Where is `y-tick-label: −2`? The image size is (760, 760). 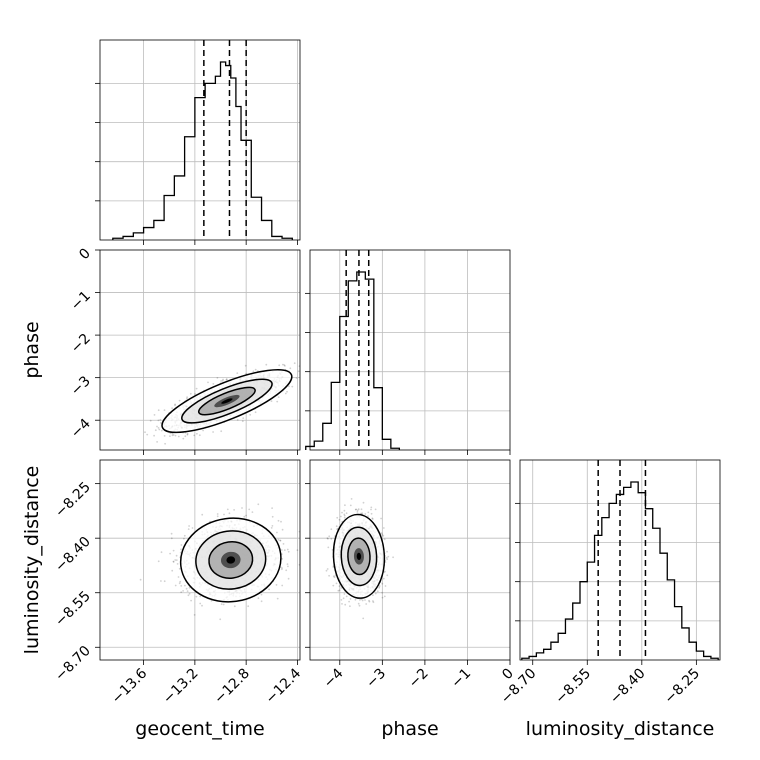 y-tick-label: −2 is located at coordinates (81, 344).